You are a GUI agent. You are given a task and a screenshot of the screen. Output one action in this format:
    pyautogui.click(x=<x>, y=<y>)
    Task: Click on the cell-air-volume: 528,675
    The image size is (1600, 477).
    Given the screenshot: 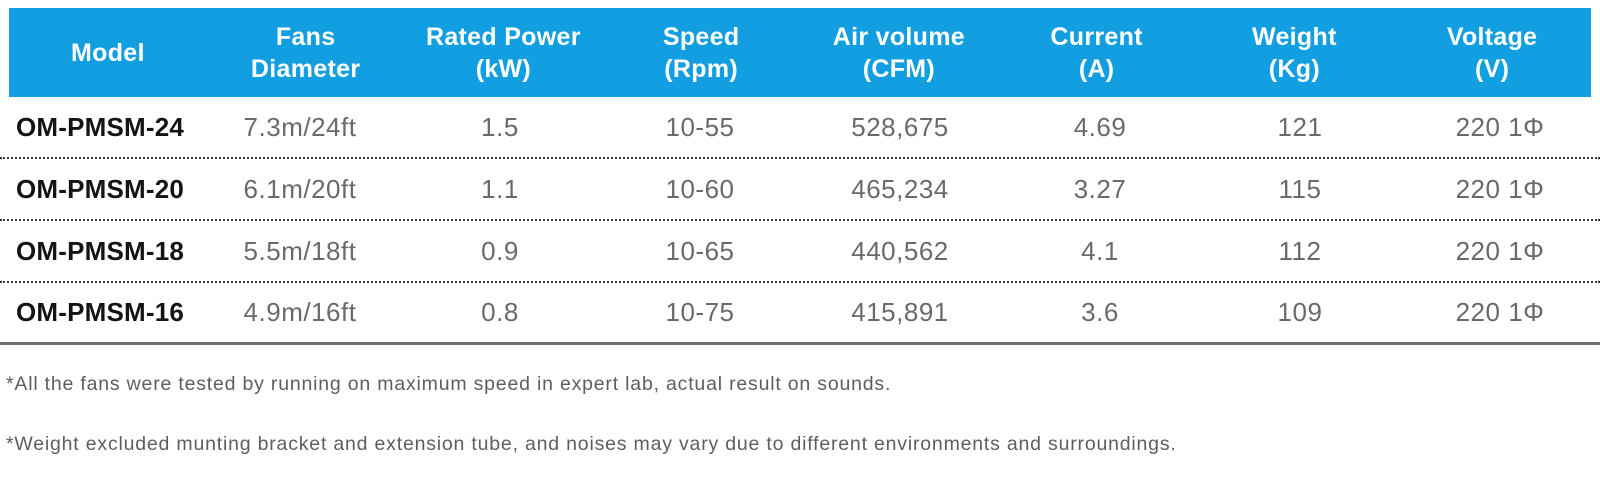 What is the action you would take?
    pyautogui.click(x=900, y=126)
    